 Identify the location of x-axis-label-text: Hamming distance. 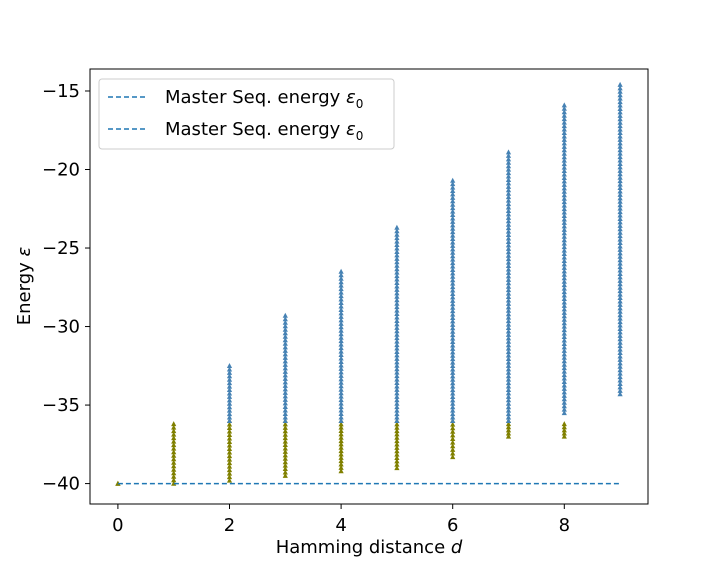
(363, 547).